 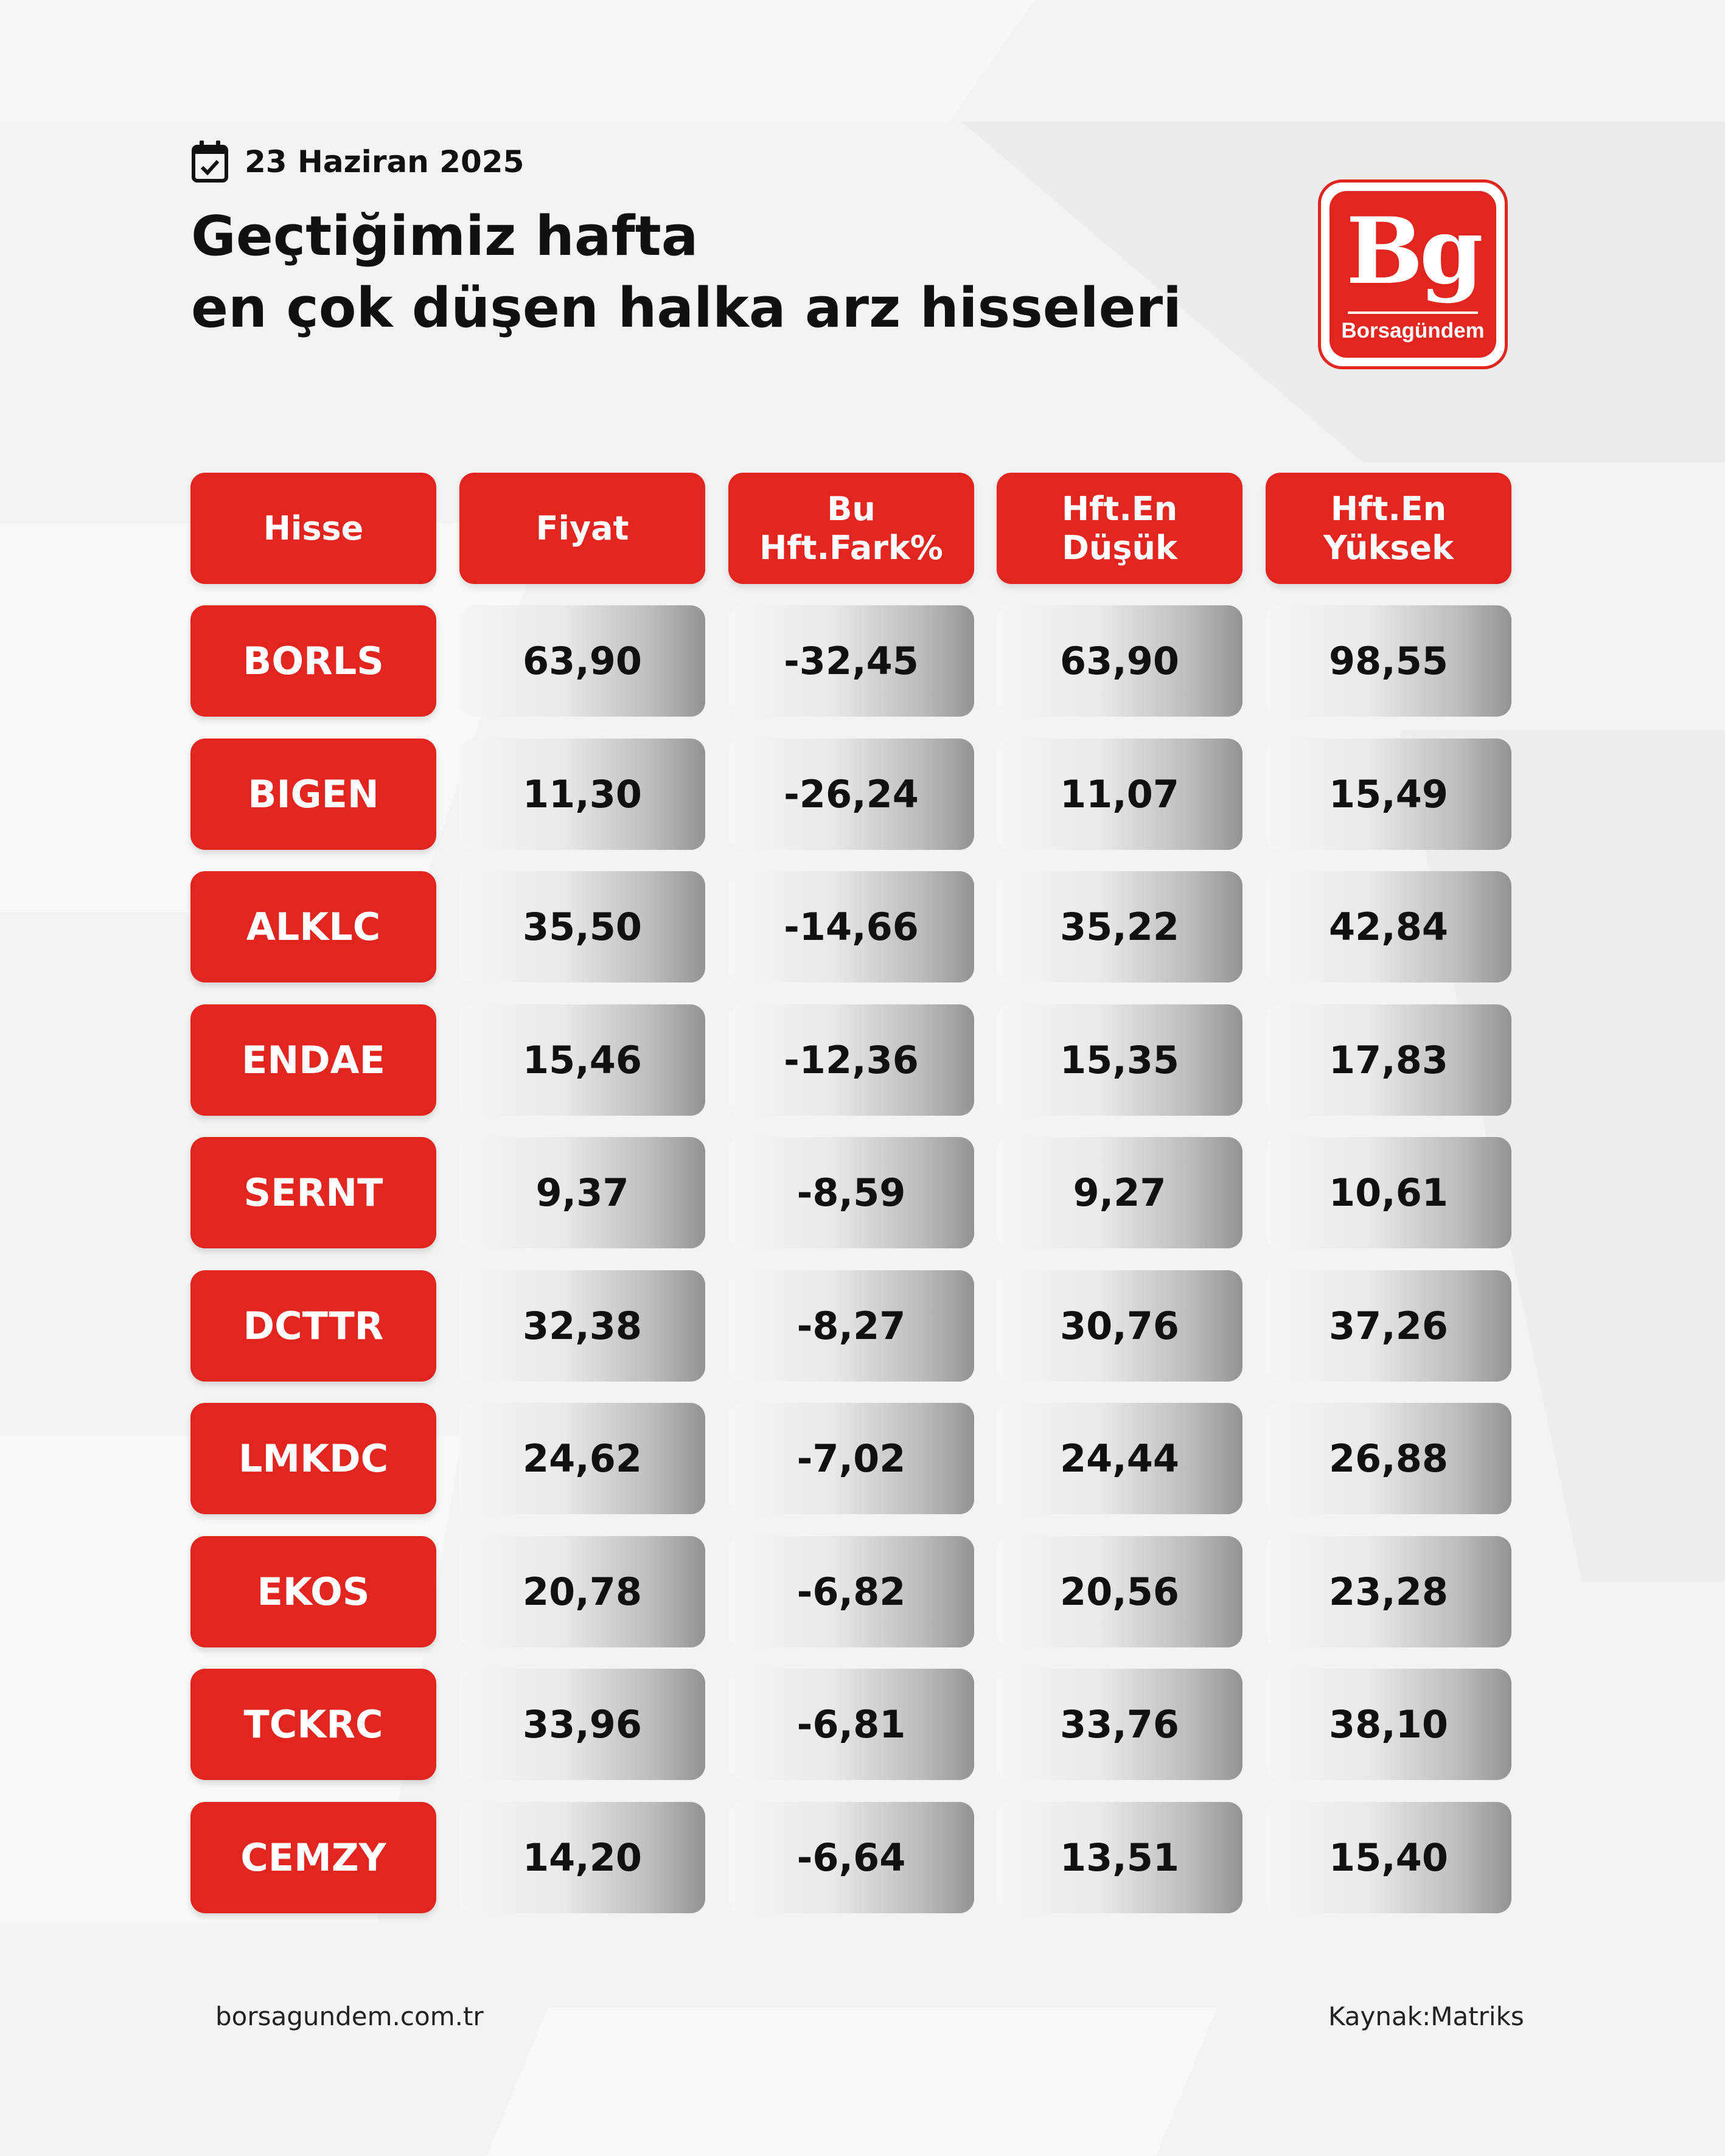 I want to click on value-cell-fark: -8,59, so click(x=851, y=1193).